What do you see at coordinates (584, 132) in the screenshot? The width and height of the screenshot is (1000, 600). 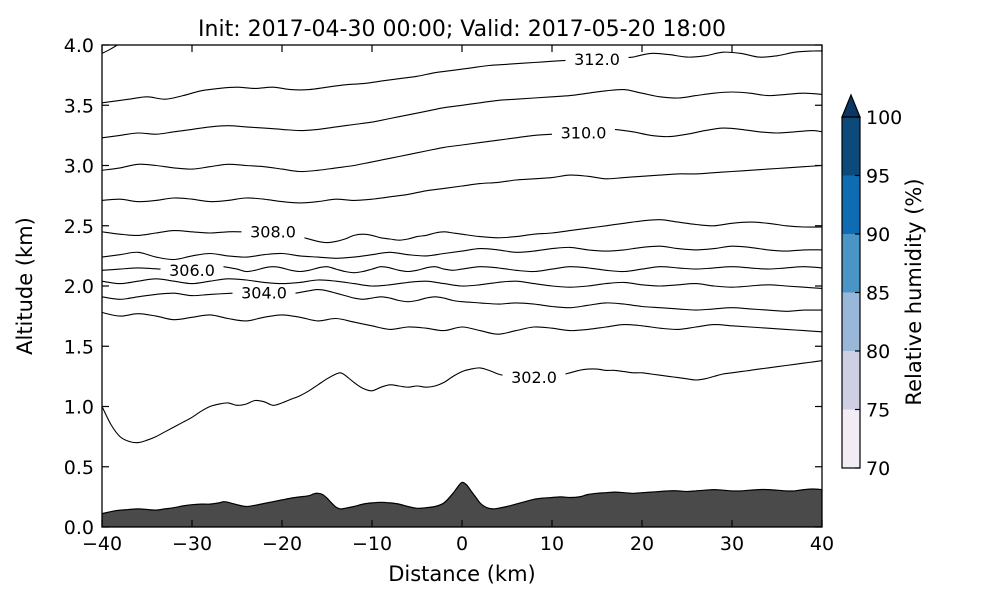 I see `contour-label-310: 310.0` at bounding box center [584, 132].